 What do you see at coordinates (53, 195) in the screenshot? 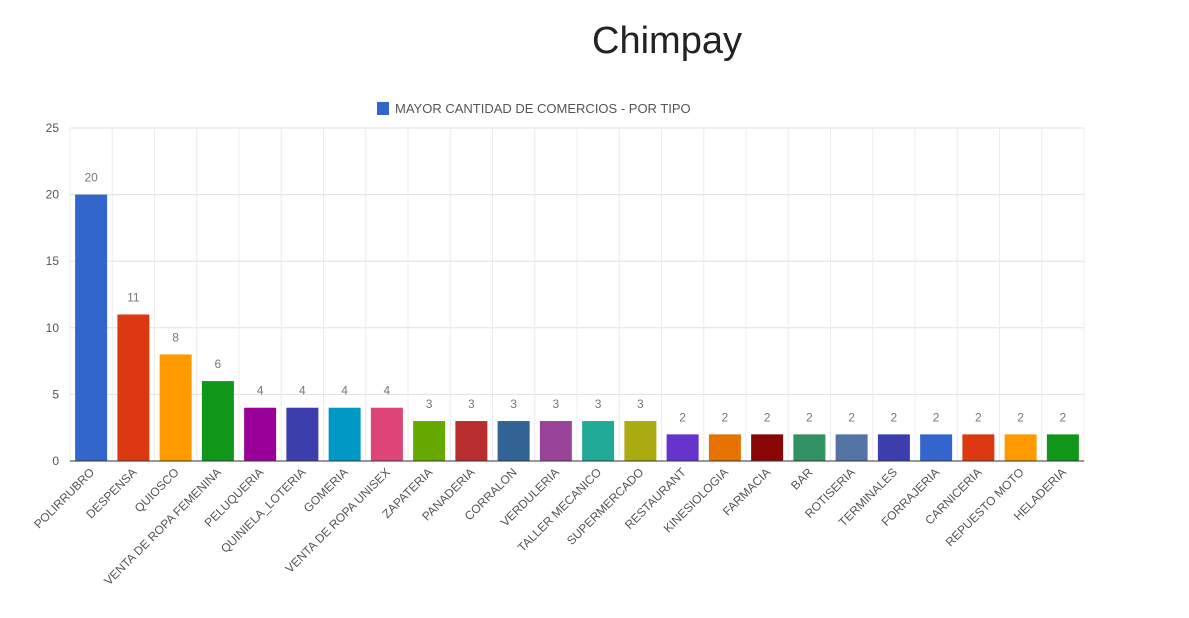
I see `y-tick-label: 20` at bounding box center [53, 195].